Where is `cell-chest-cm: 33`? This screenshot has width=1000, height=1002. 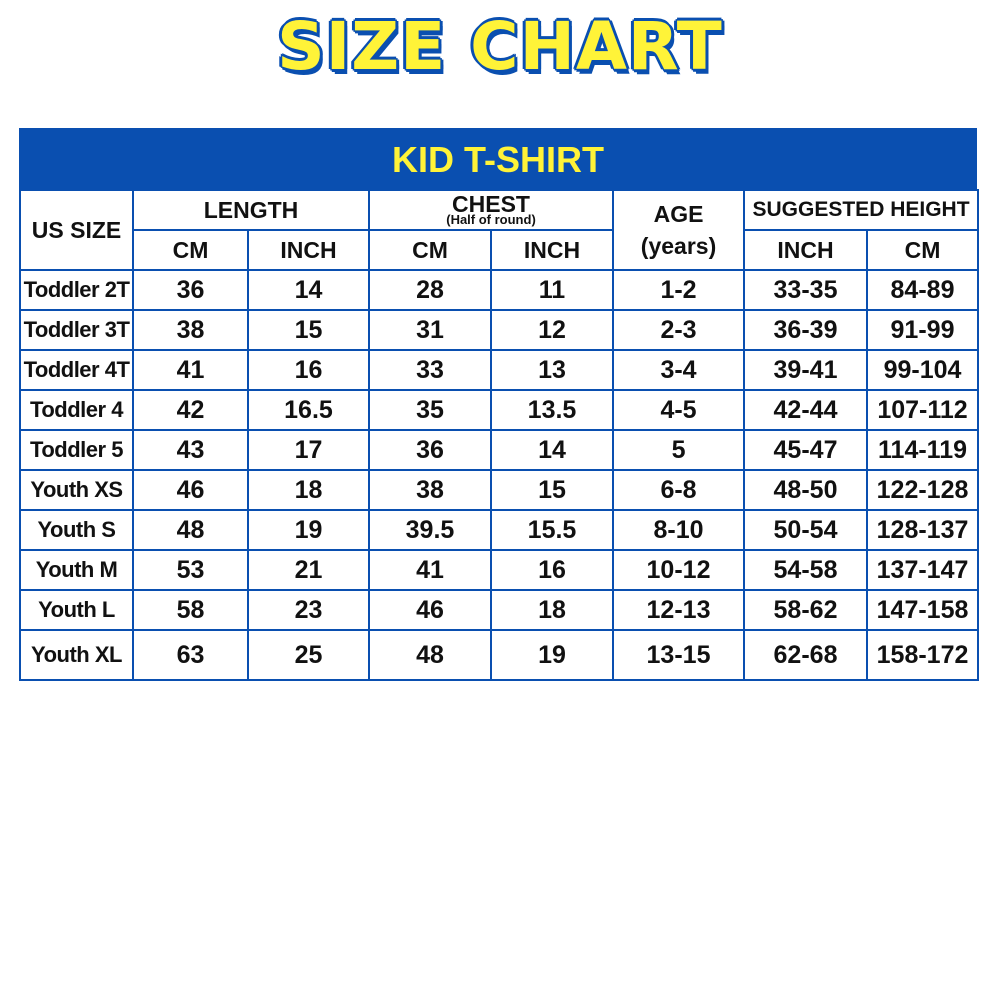 cell-chest-cm: 33 is located at coordinates (430, 370).